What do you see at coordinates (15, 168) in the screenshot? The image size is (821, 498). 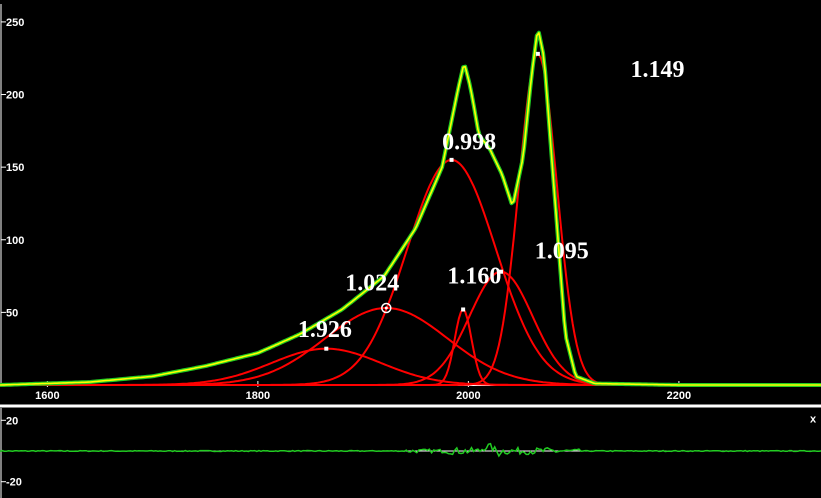 I see `y-tick-label: 150` at bounding box center [15, 168].